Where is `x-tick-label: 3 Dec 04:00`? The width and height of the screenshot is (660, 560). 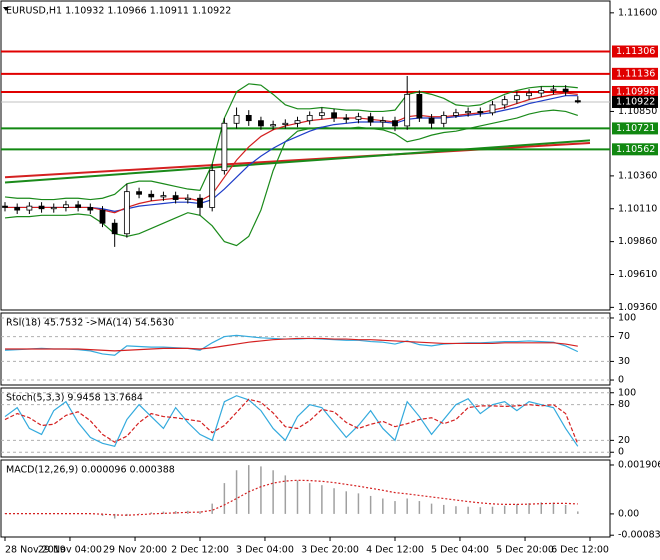 x-tick-label: 3 Dec 04:00 is located at coordinates (265, 550).